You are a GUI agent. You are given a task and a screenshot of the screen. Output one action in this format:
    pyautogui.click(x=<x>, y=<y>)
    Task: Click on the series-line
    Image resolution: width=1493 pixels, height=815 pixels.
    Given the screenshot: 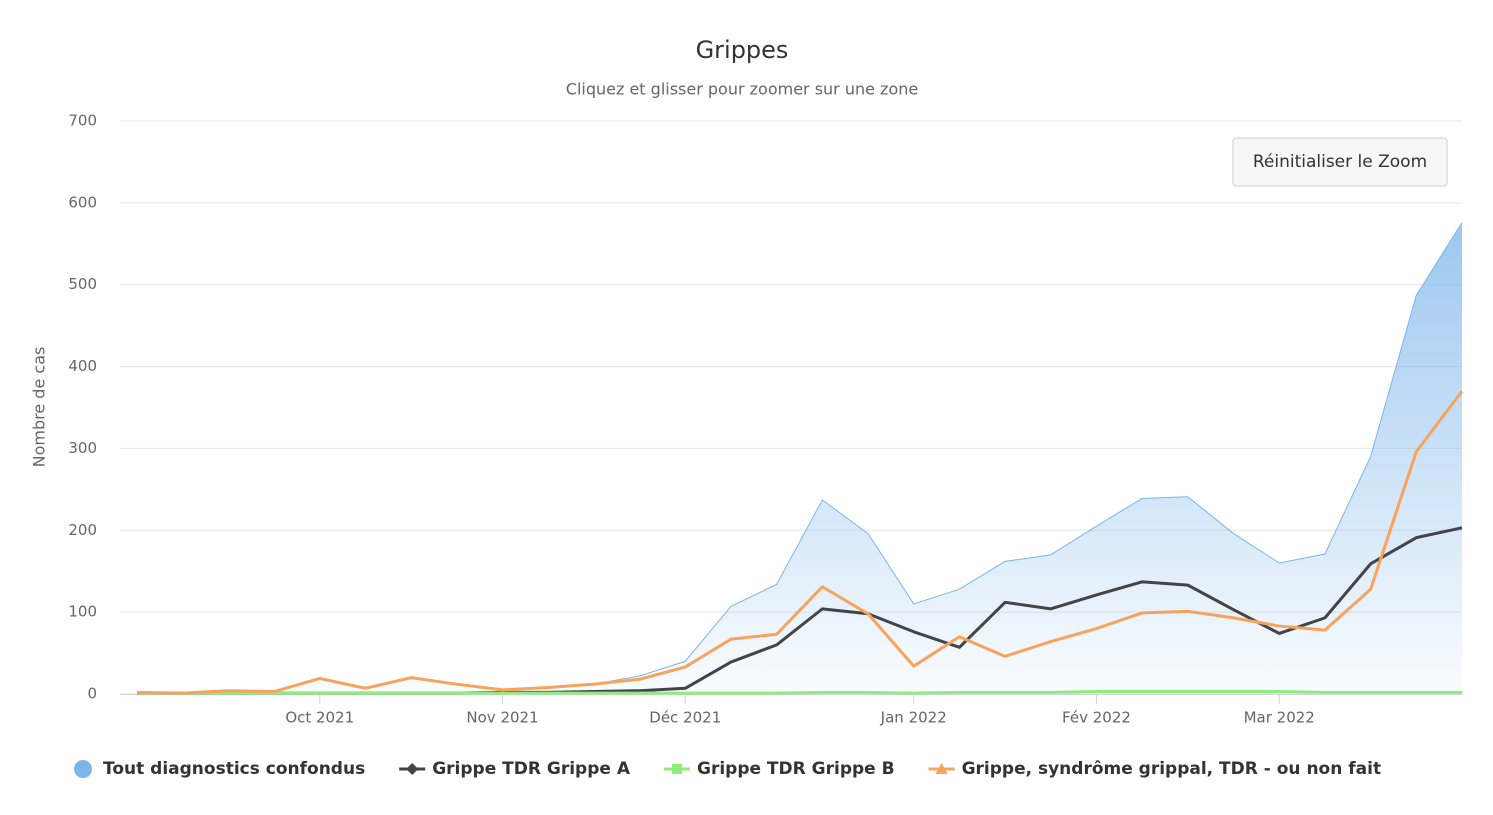 What is the action you would take?
    pyautogui.click(x=799, y=692)
    